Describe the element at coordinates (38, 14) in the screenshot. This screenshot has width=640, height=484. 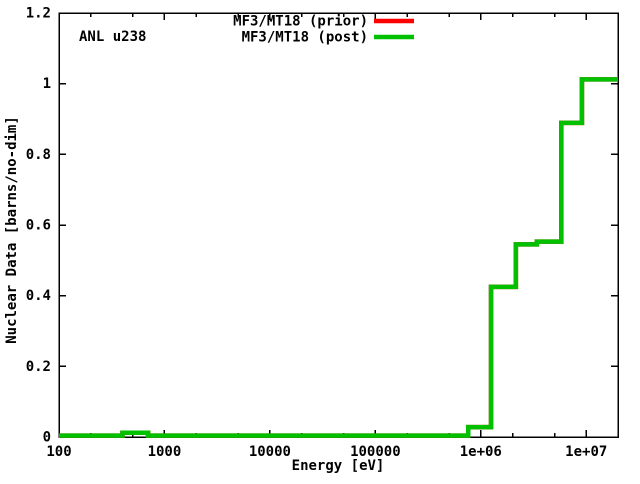
I see `y-tick-label: 1.2` at that location.